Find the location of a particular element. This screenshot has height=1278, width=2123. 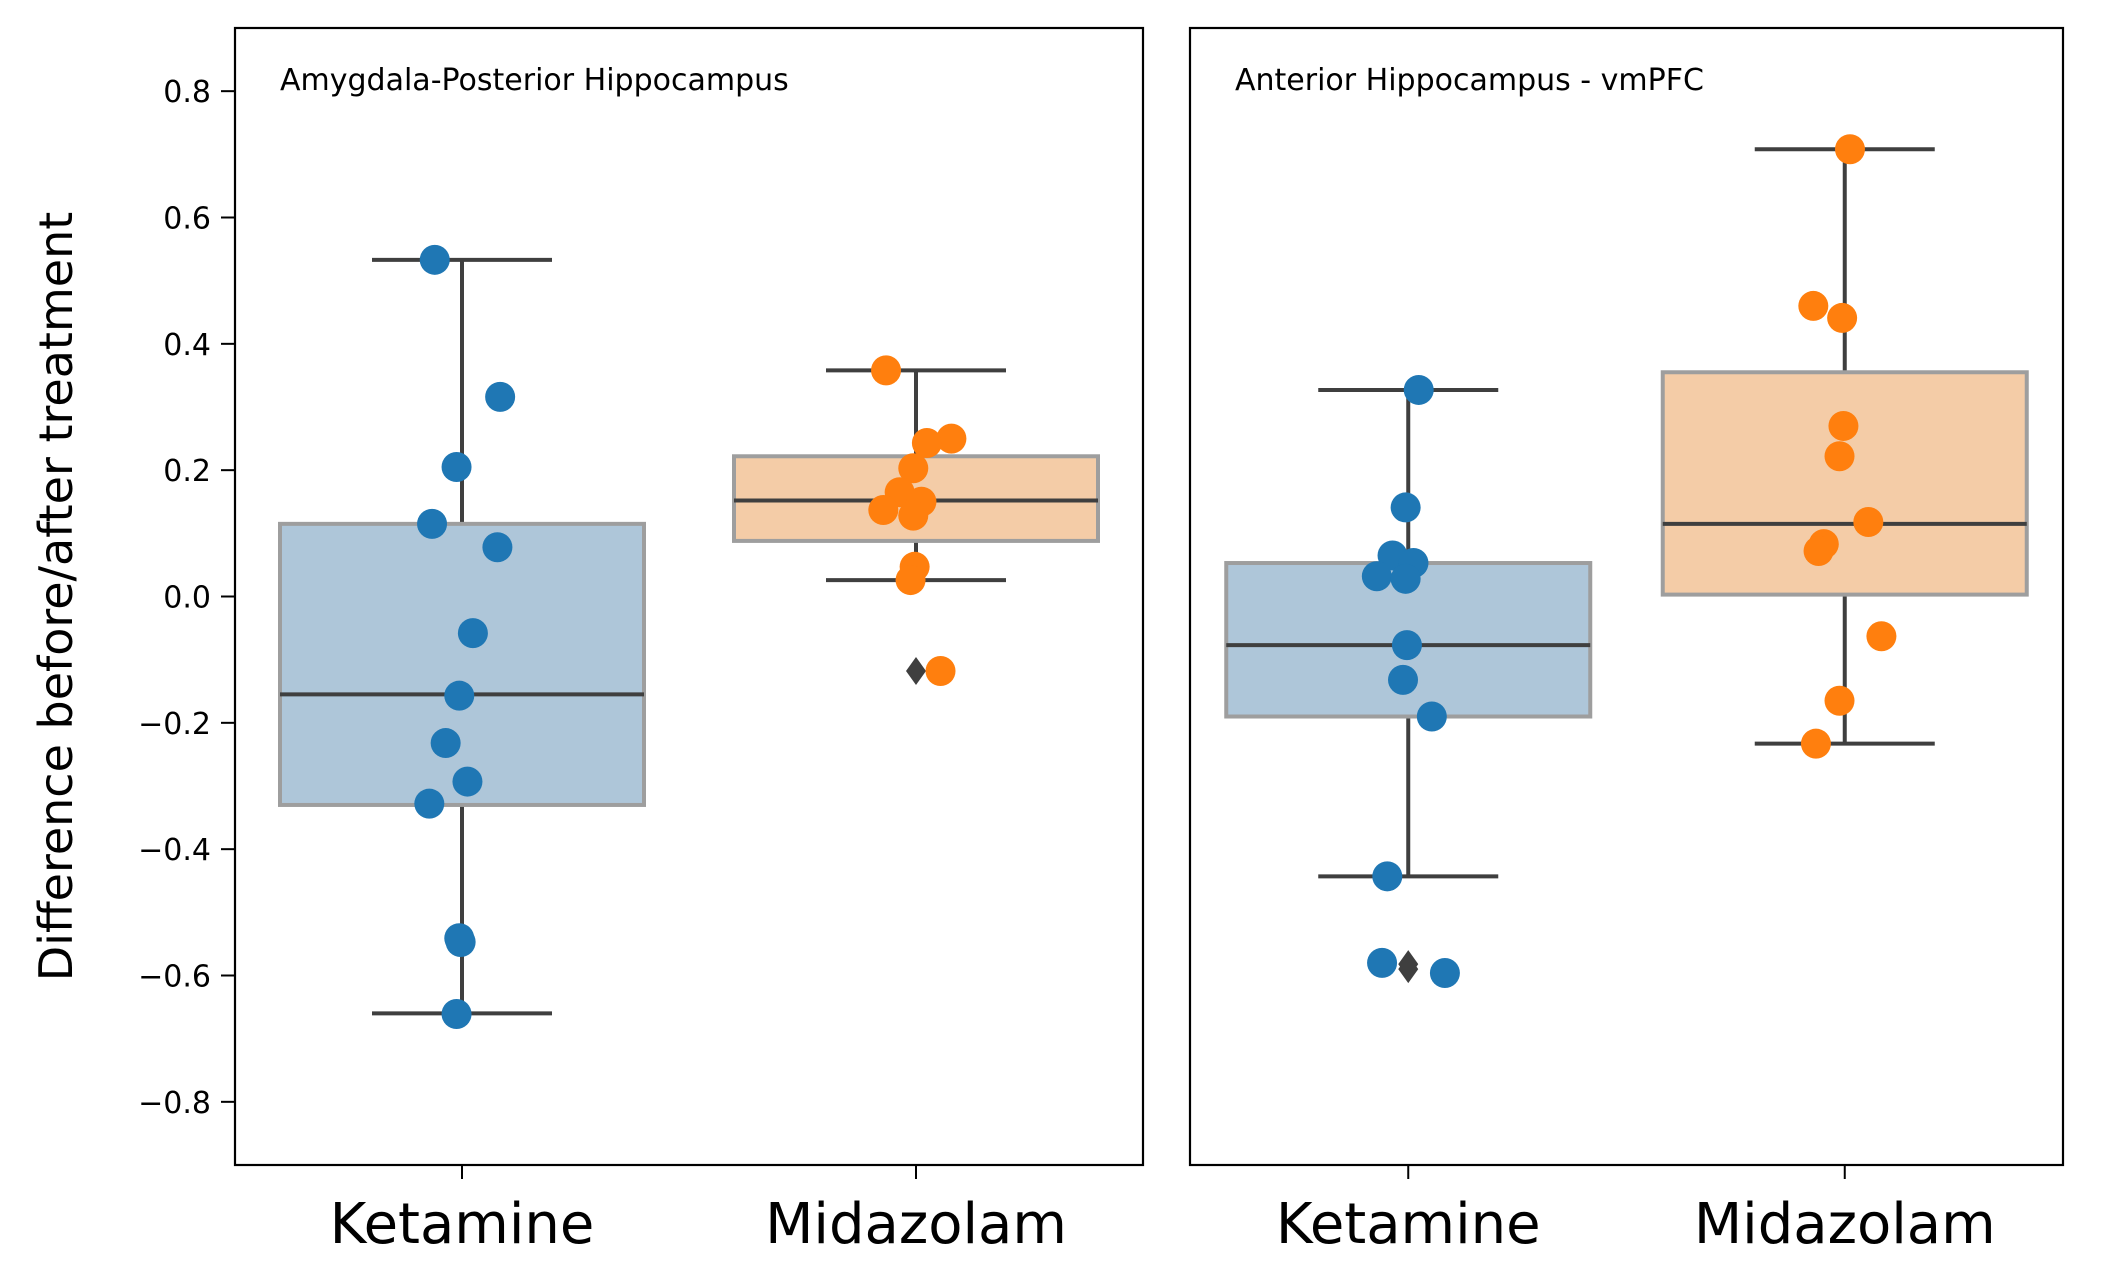

y-tick-label: 0.2 is located at coordinates (187, 471).